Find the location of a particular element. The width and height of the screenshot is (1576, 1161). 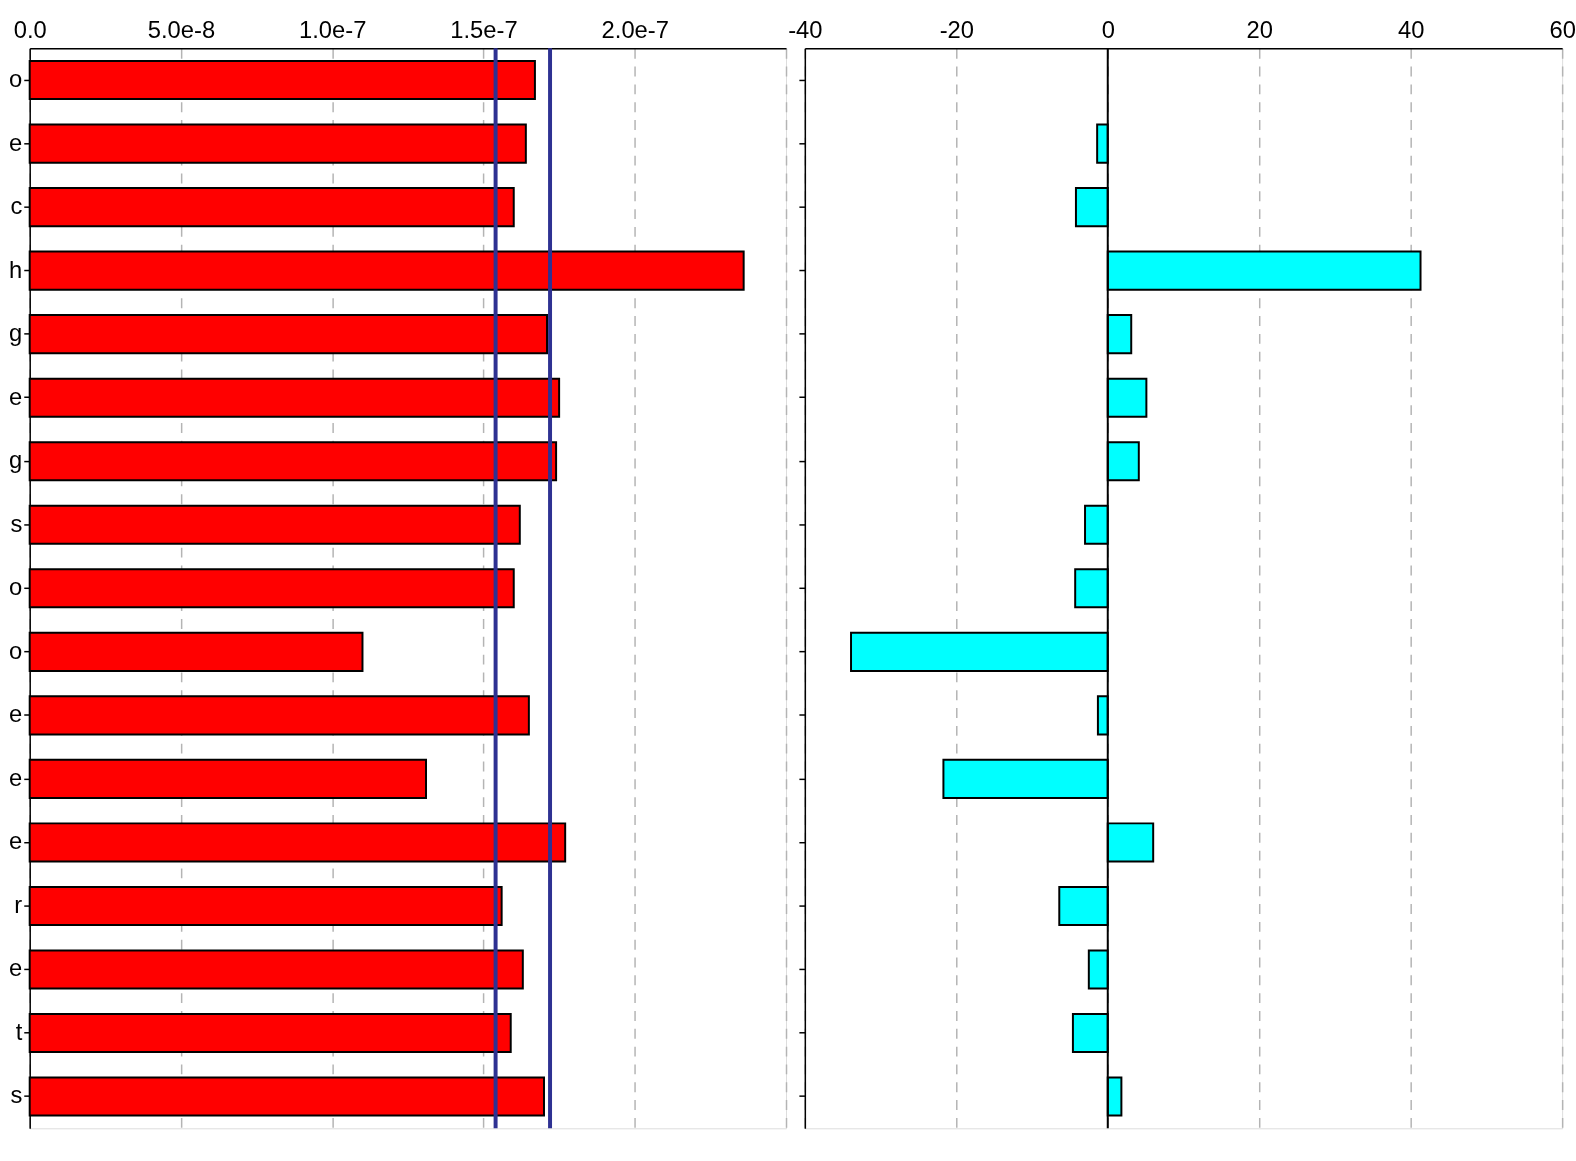

x-tick-label: 1.0e-7 is located at coordinates (333, 29).